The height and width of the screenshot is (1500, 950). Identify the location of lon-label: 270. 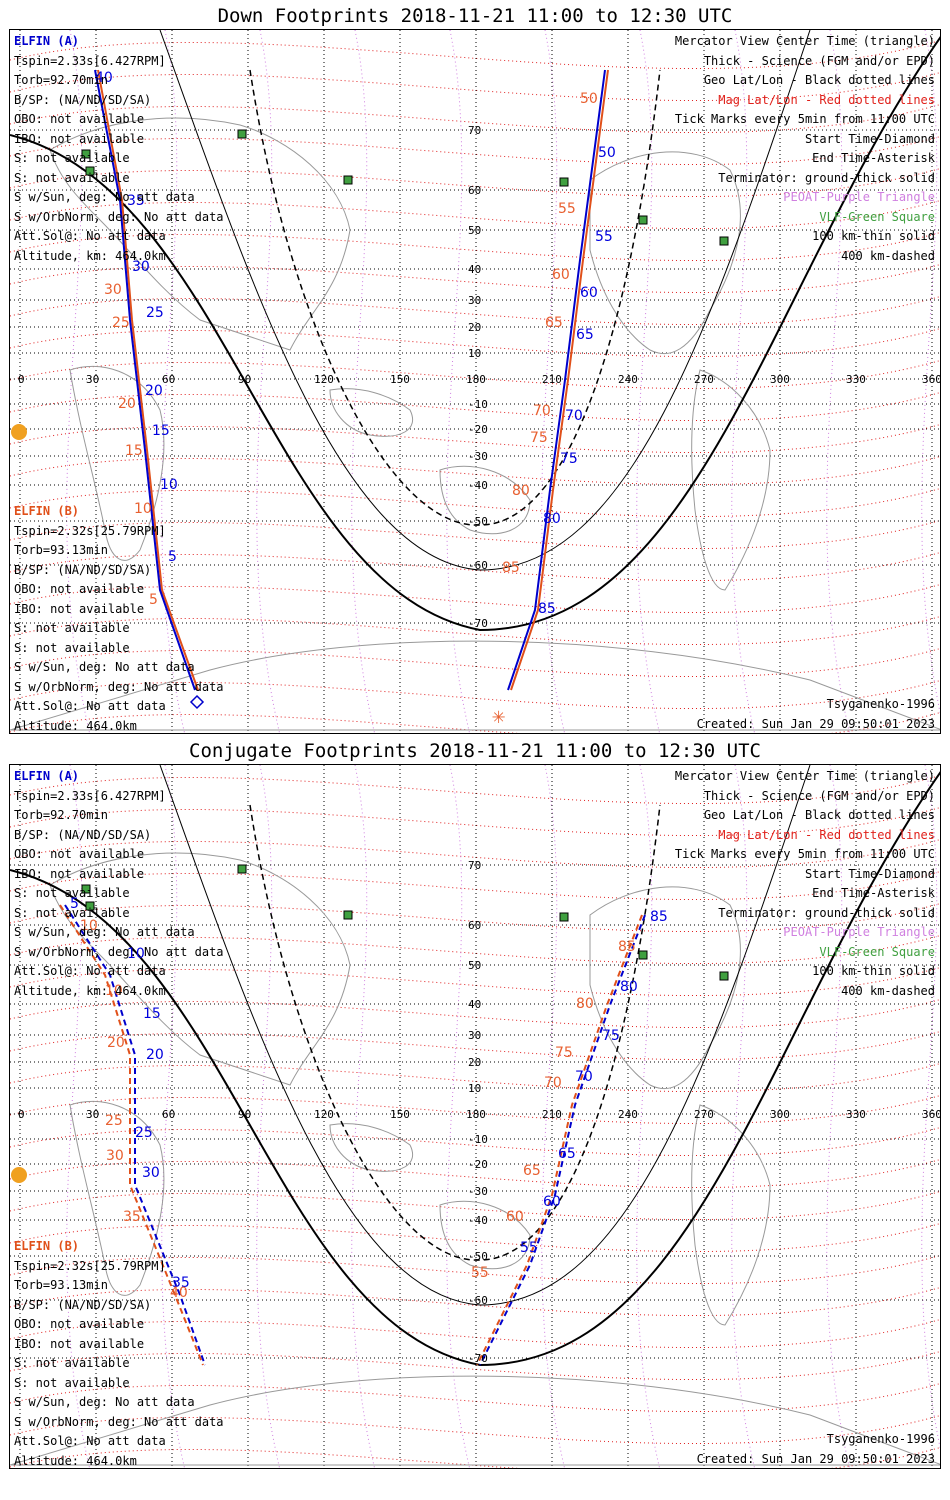
(704, 1114).